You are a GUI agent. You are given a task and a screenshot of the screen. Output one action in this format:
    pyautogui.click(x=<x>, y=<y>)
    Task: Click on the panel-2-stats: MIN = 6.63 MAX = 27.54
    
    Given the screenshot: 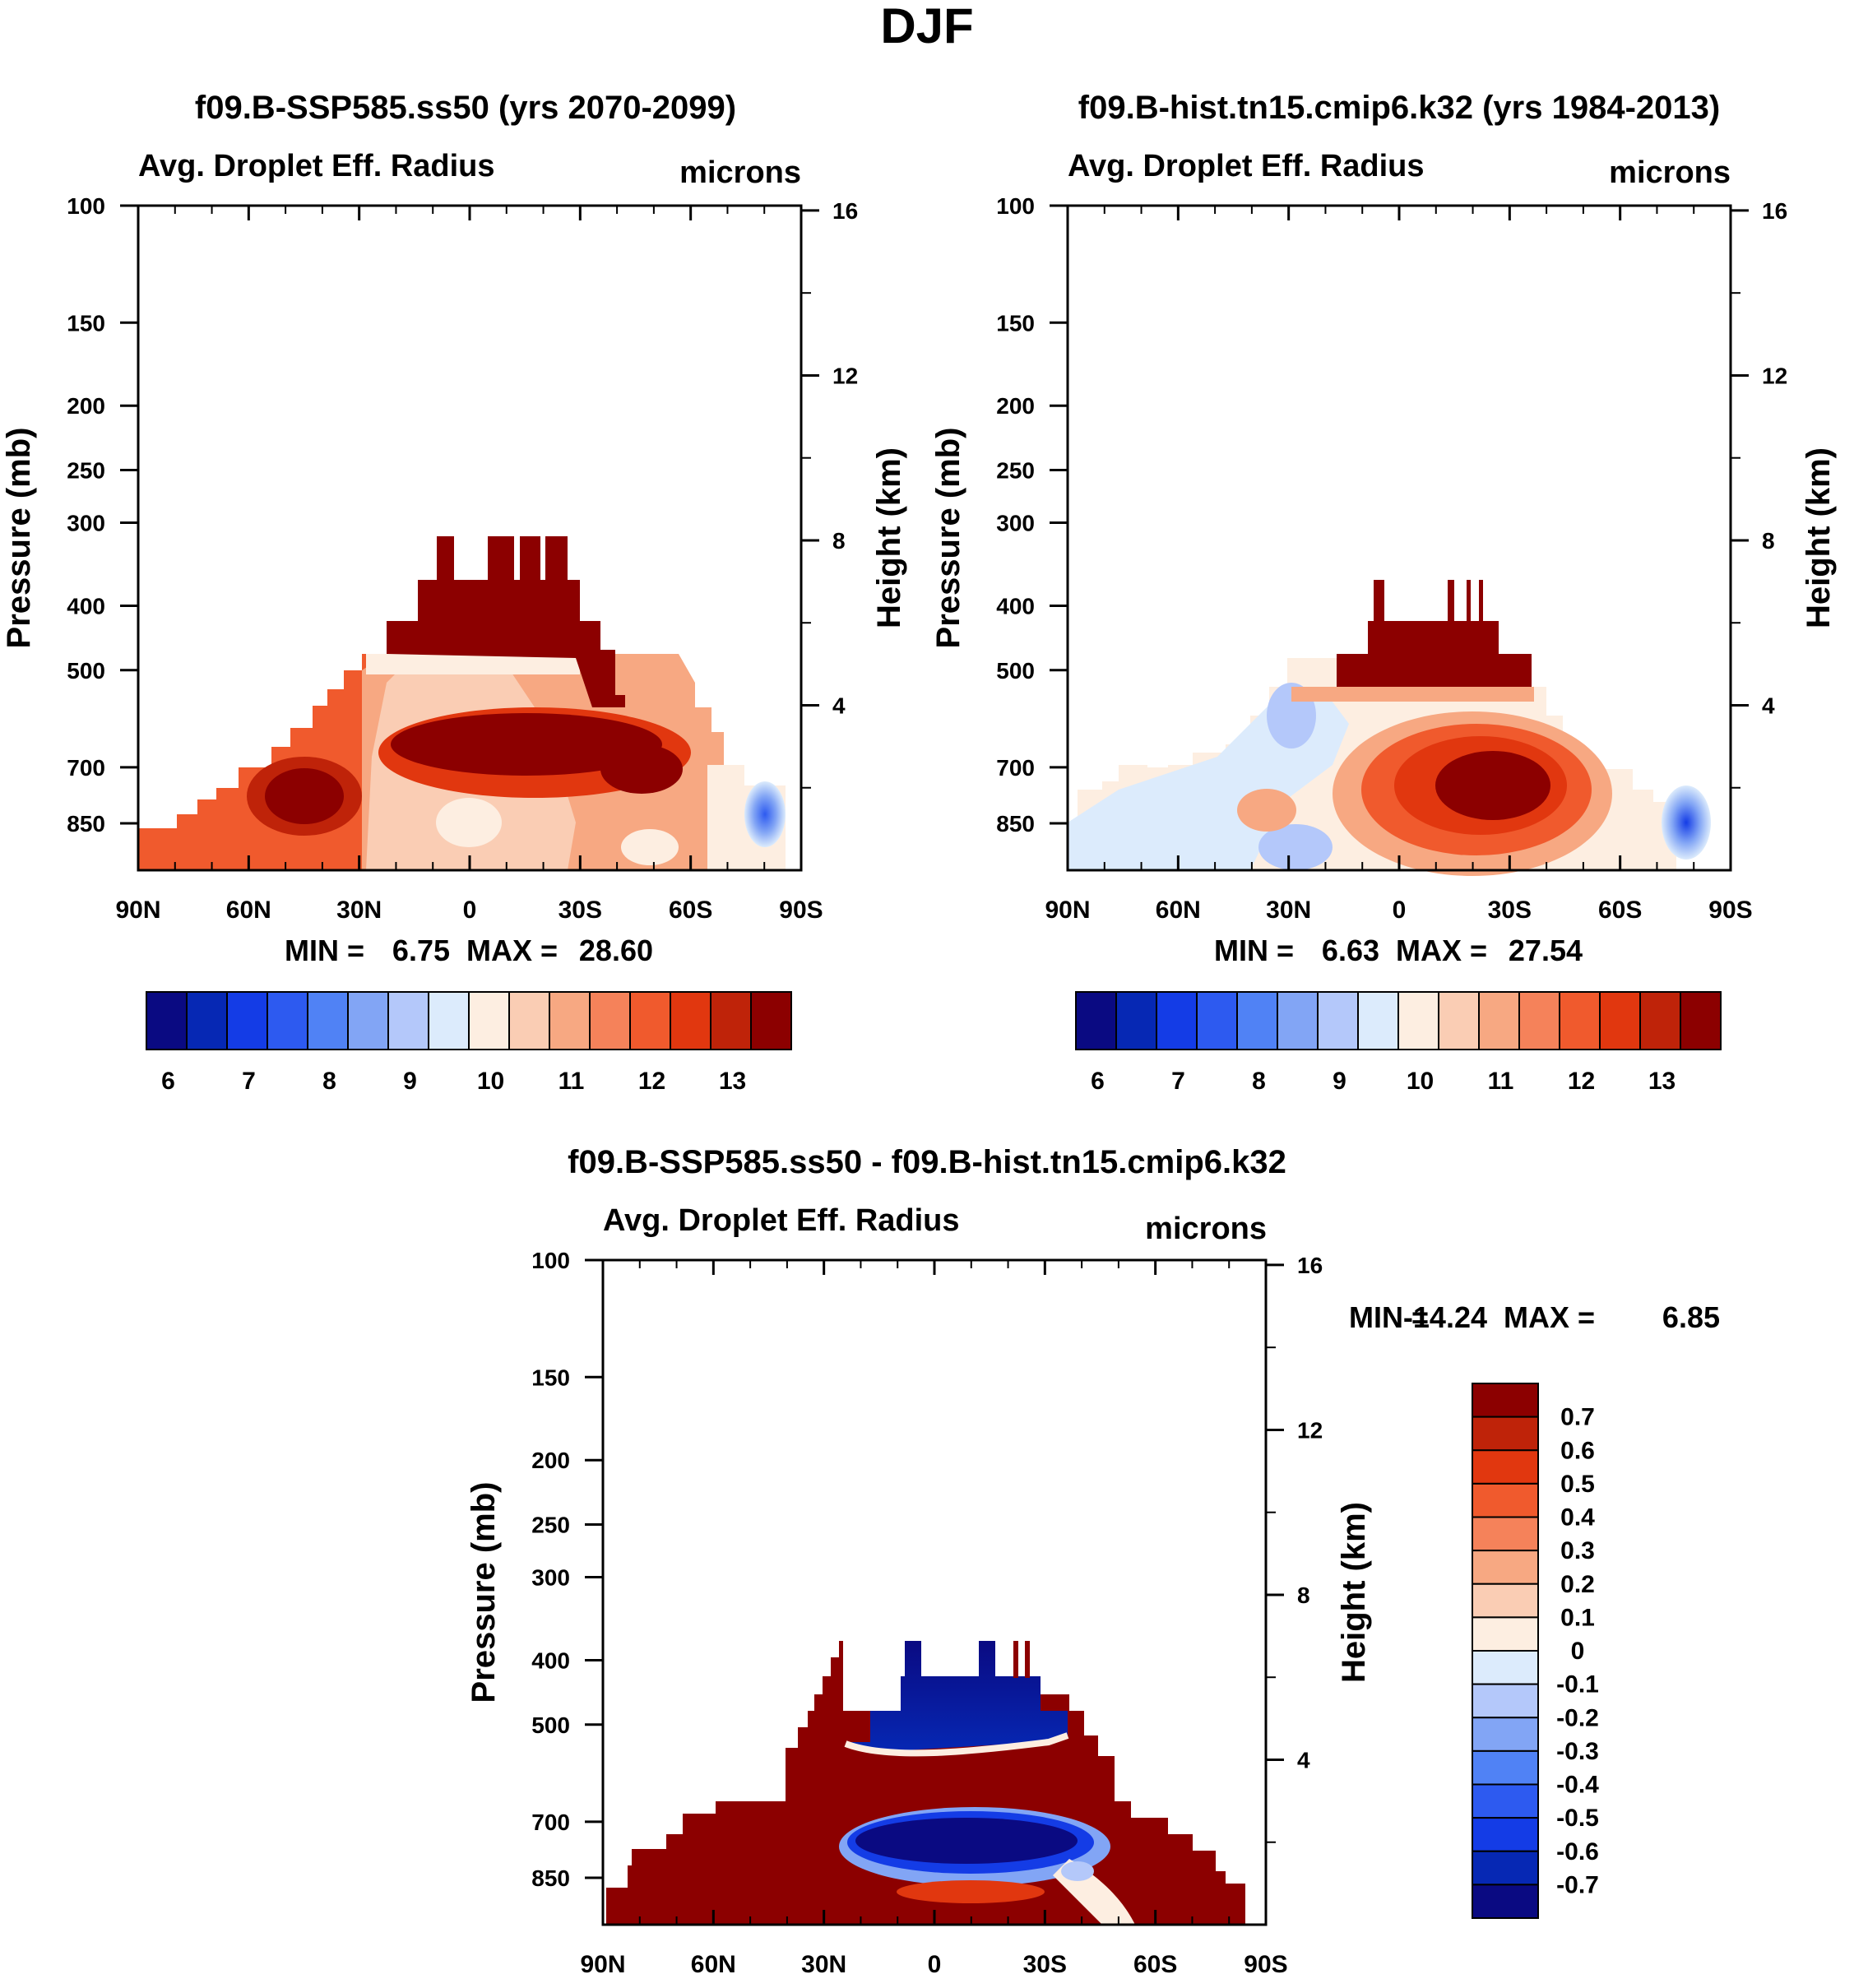 What is the action you would take?
    pyautogui.click(x=1398, y=951)
    